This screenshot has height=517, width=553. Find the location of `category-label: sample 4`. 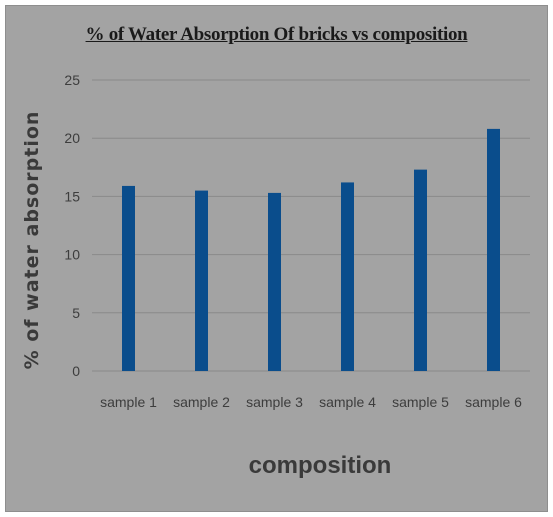

category-label: sample 4 is located at coordinates (347, 402).